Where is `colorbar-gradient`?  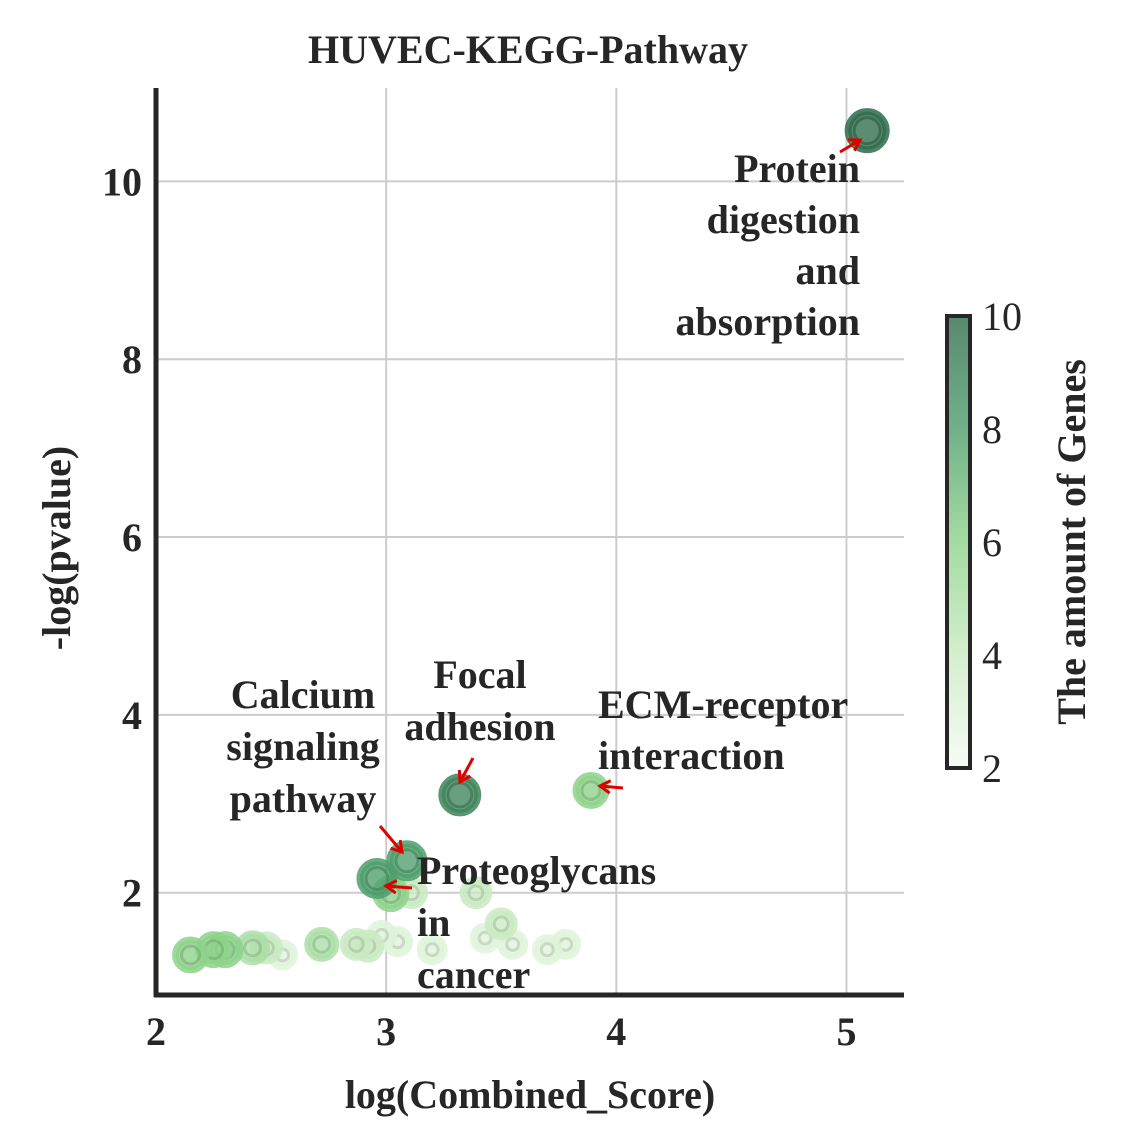 colorbar-gradient is located at coordinates (958, 542).